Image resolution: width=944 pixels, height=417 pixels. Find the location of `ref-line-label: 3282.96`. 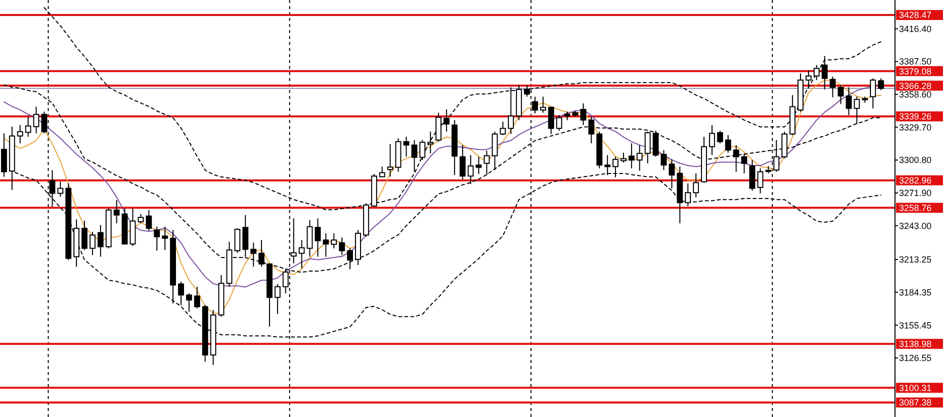

ref-line-label: 3282.96 is located at coordinates (915, 180).